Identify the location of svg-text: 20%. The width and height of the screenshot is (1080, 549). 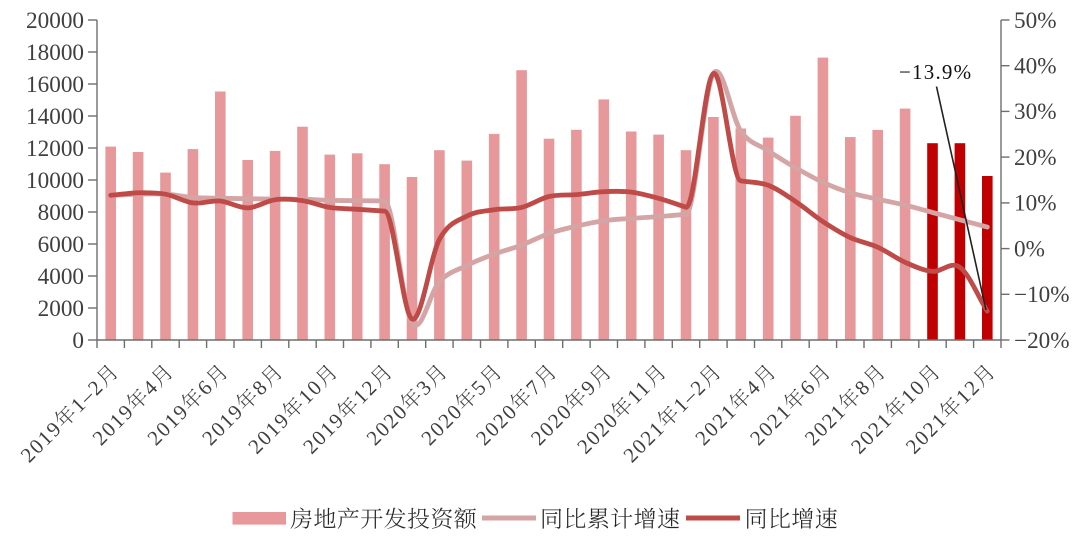
(1035, 158).